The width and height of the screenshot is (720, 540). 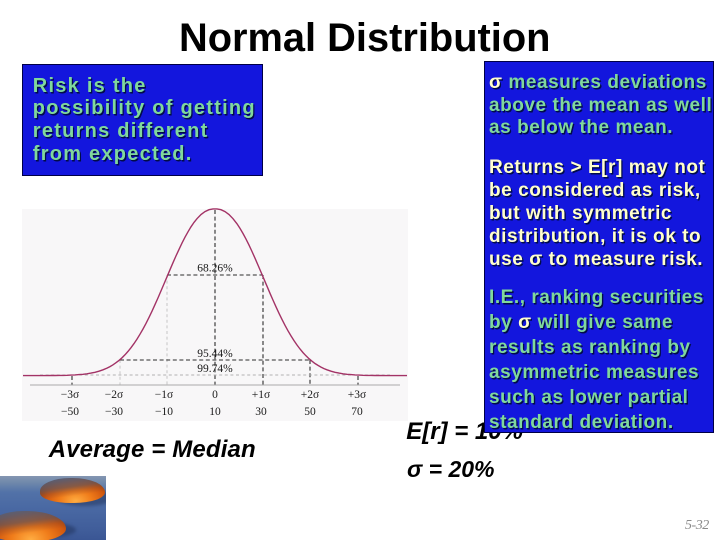 What do you see at coordinates (70, 412) in the screenshot?
I see `svg-text: −50` at bounding box center [70, 412].